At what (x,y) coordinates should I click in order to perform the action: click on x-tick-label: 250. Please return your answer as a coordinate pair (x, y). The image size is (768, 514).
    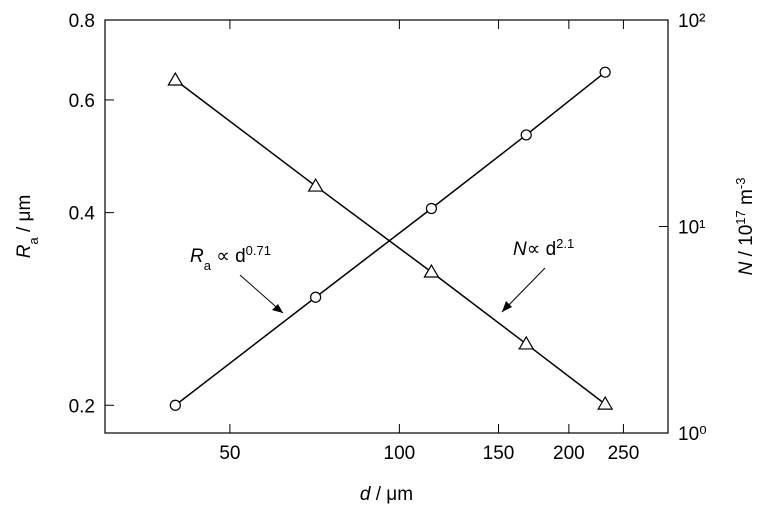
    Looking at the image, I should click on (624, 453).